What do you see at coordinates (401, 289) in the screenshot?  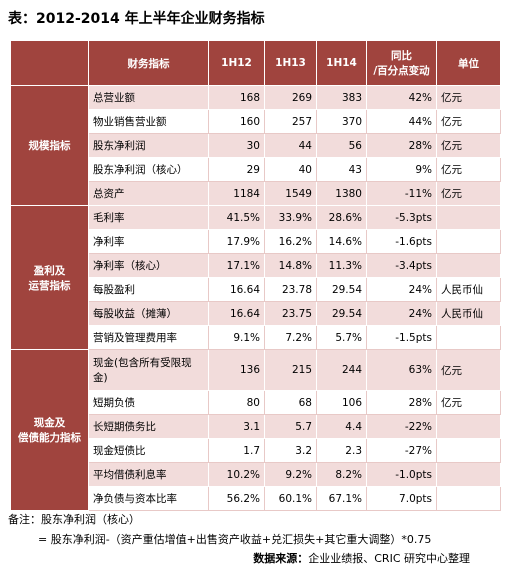 I see `table-cell: 24%` at bounding box center [401, 289].